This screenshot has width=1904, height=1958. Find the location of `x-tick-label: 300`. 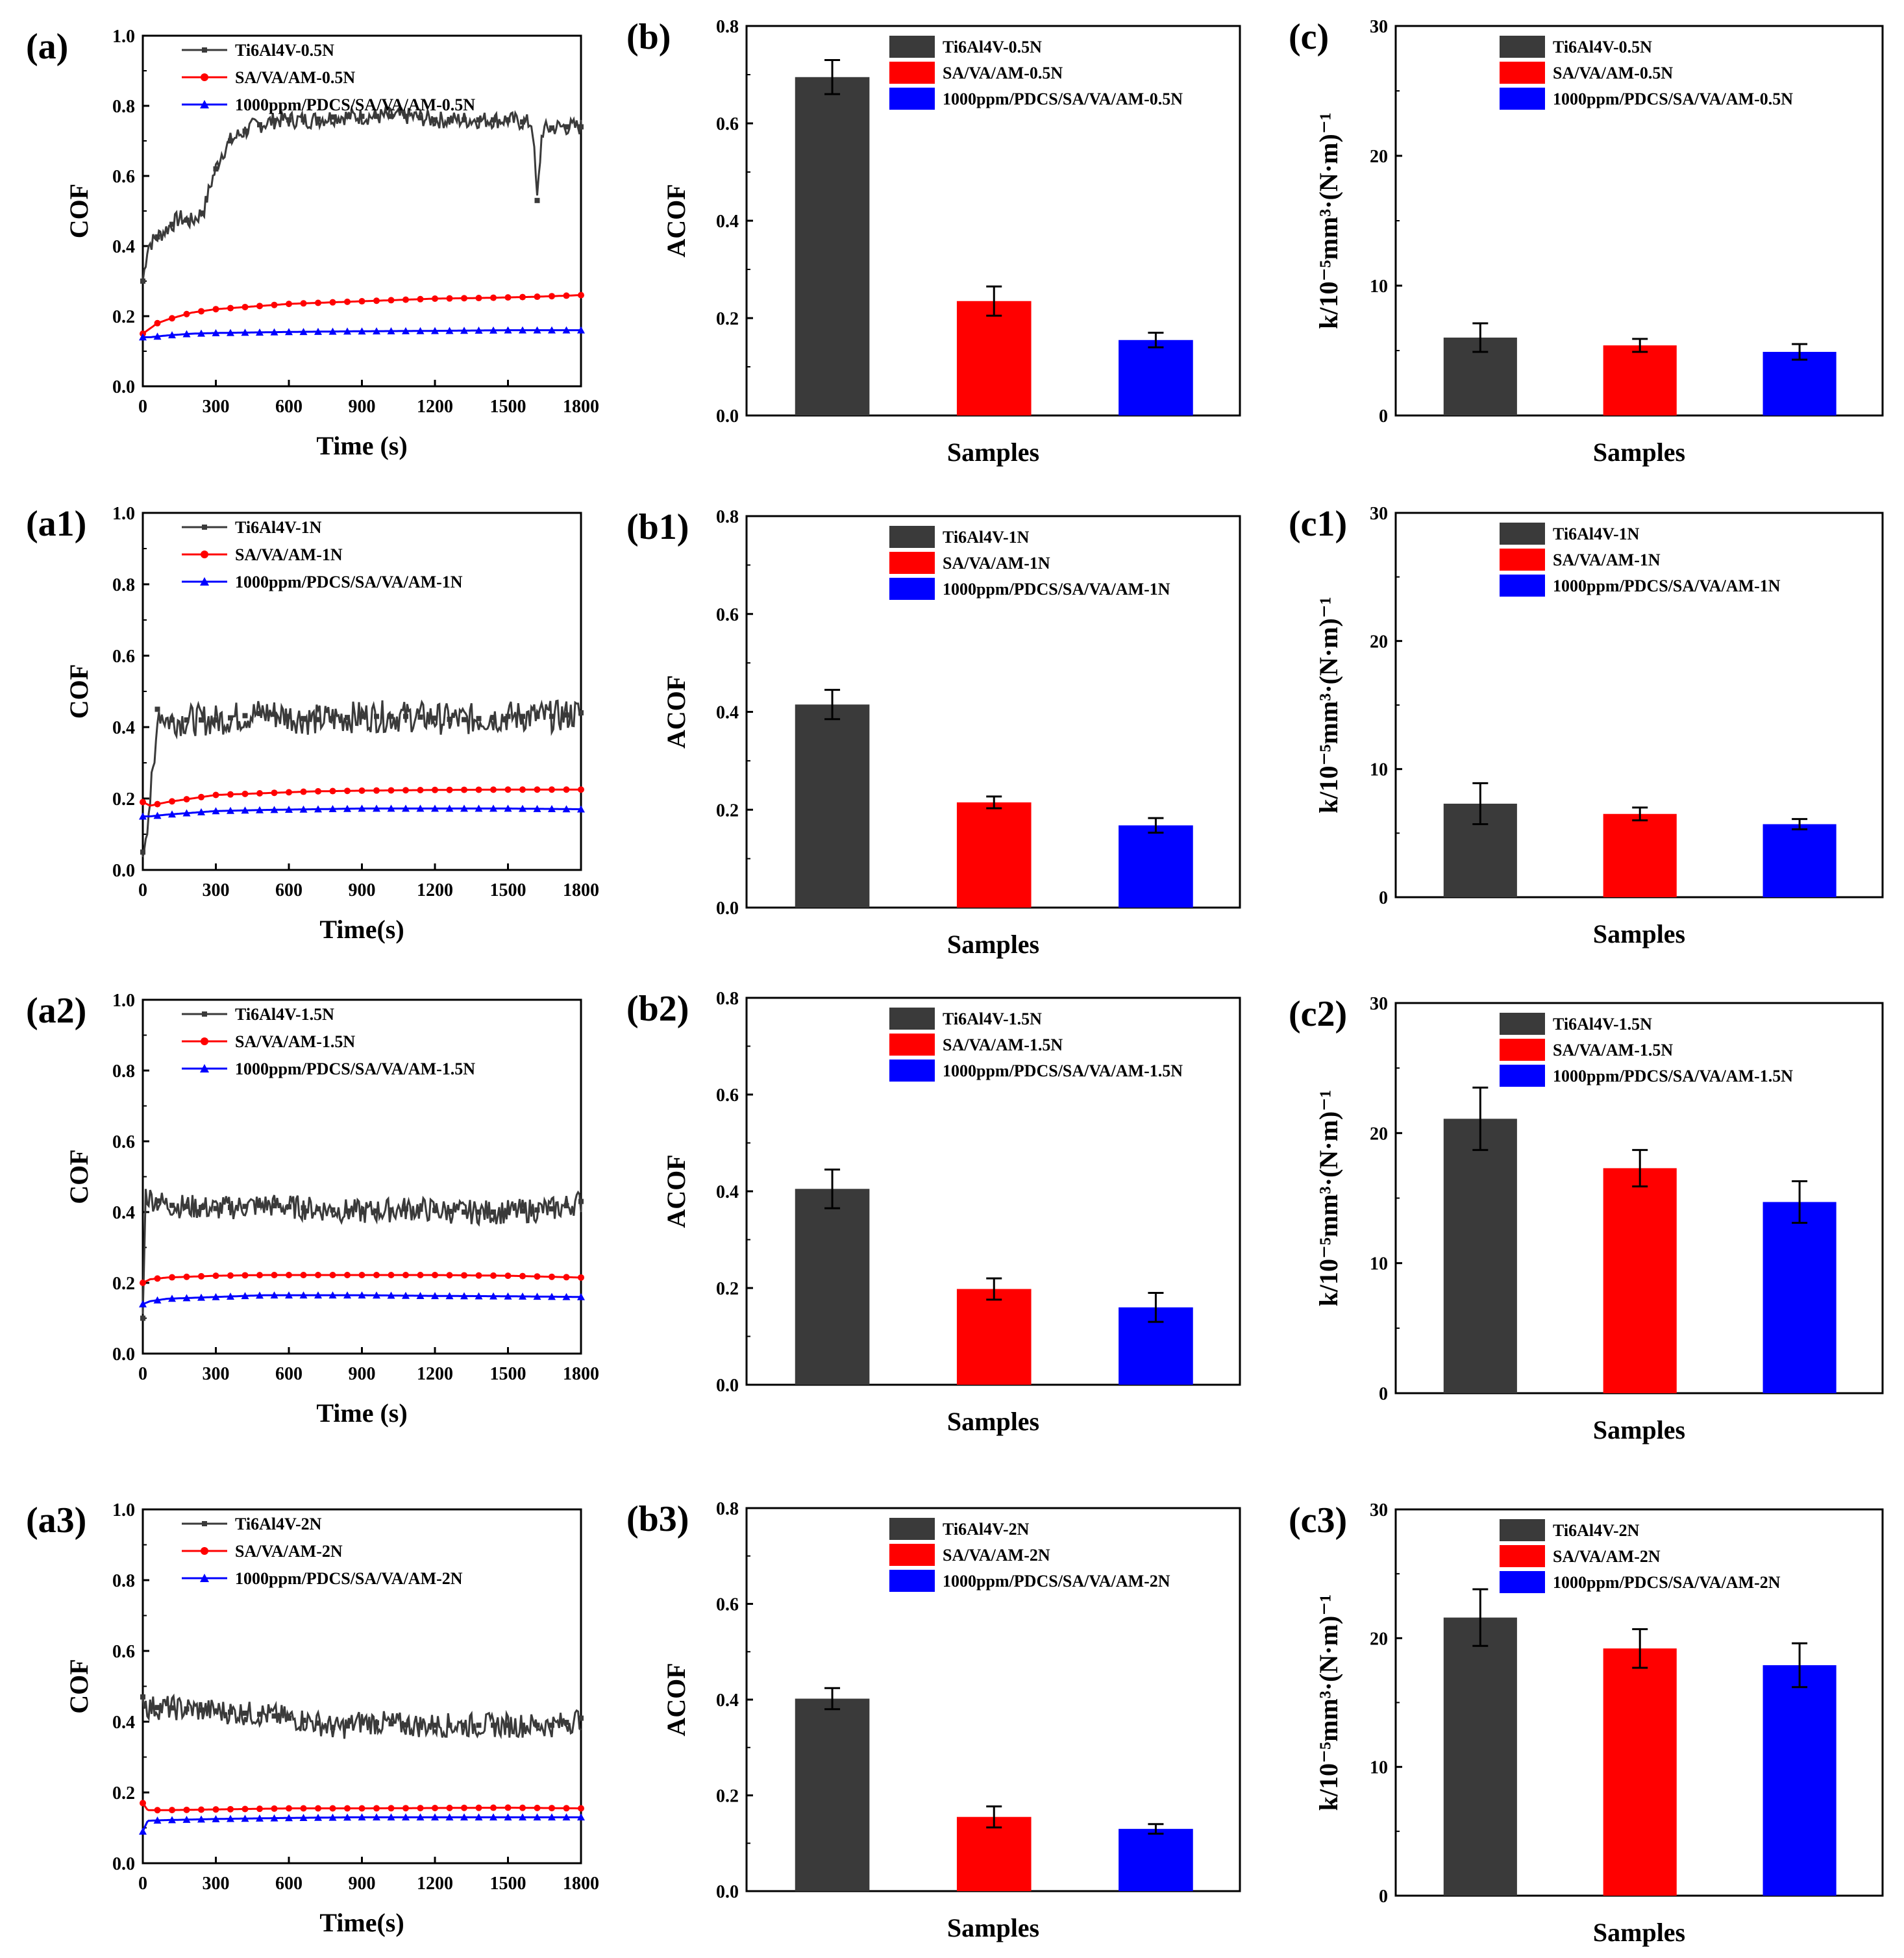

x-tick-label: 300 is located at coordinates (217, 890).